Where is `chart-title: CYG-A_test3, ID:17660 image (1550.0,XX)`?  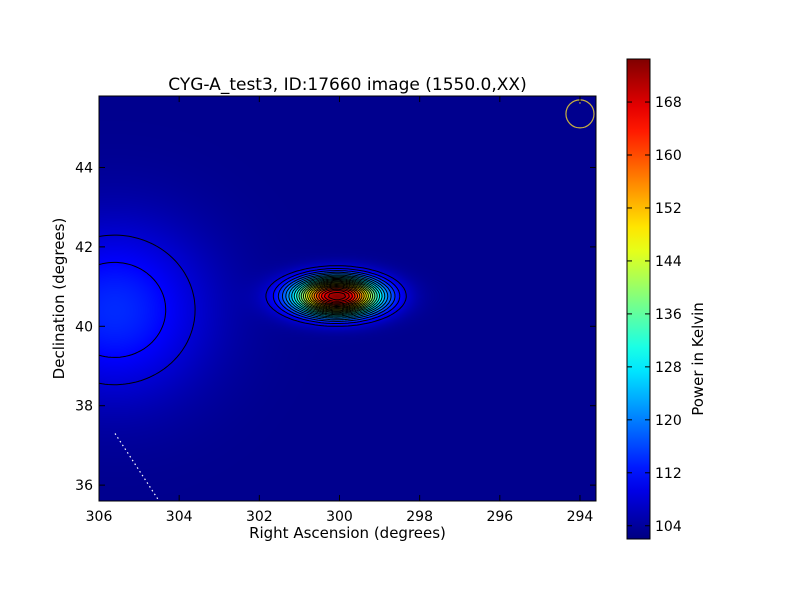
chart-title: CYG-A_test3, ID:17660 image (1550.0,XX) is located at coordinates (347, 85).